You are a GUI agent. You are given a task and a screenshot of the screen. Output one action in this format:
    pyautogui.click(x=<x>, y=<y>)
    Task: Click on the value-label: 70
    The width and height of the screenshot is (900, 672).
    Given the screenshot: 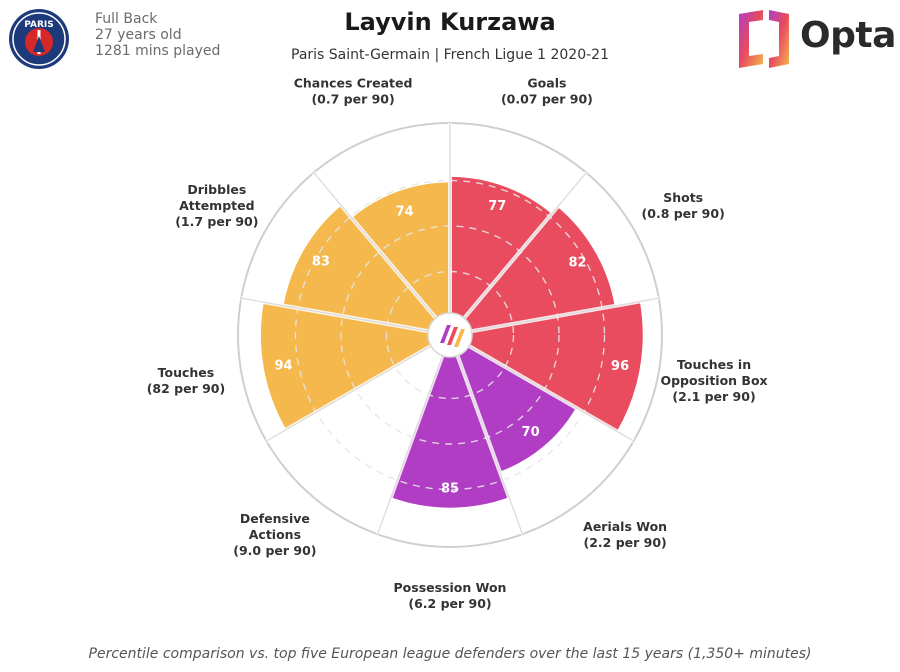 What is the action you would take?
    pyautogui.click(x=531, y=432)
    